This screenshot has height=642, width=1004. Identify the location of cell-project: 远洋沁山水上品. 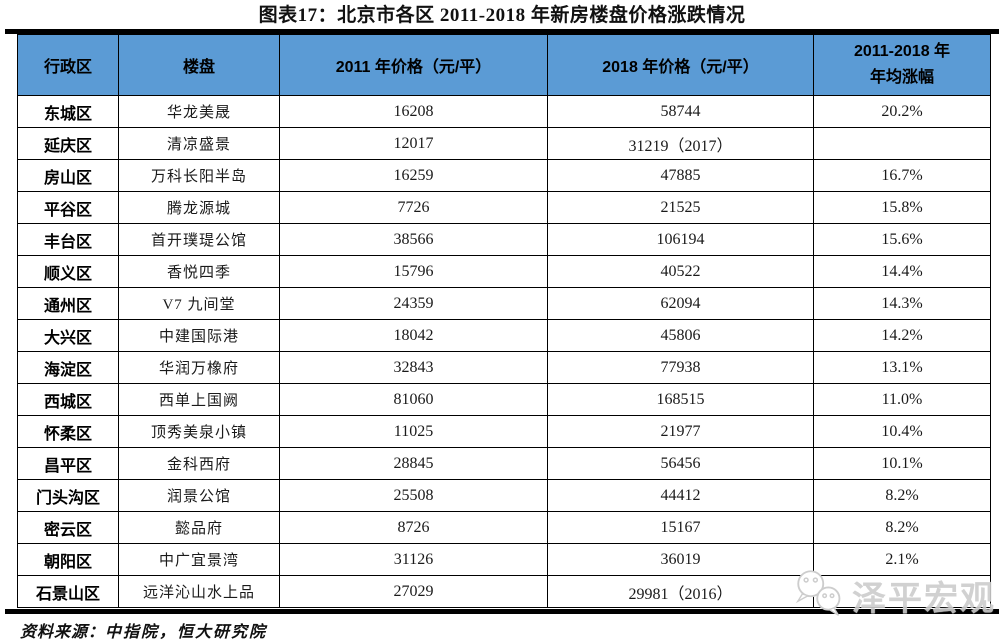
(199, 591).